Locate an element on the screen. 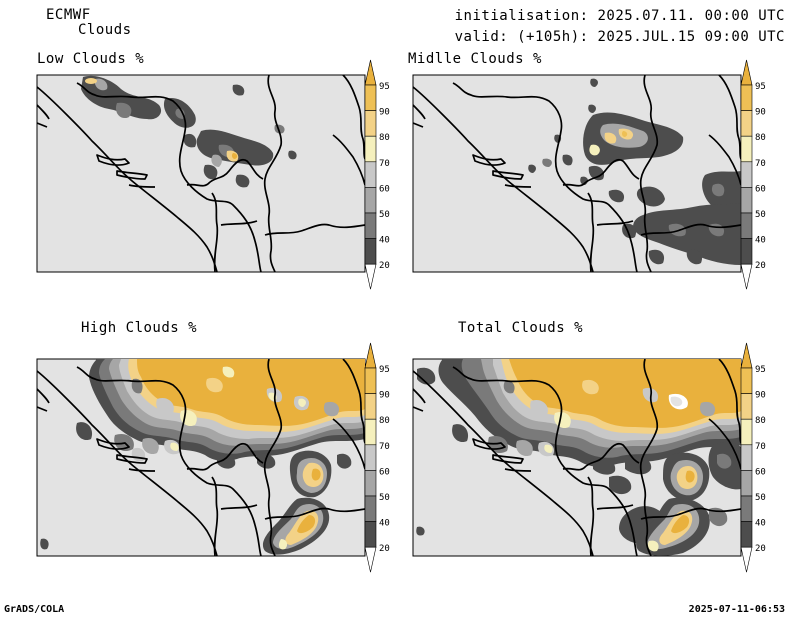  panel-middle is located at coordinates (577, 173).